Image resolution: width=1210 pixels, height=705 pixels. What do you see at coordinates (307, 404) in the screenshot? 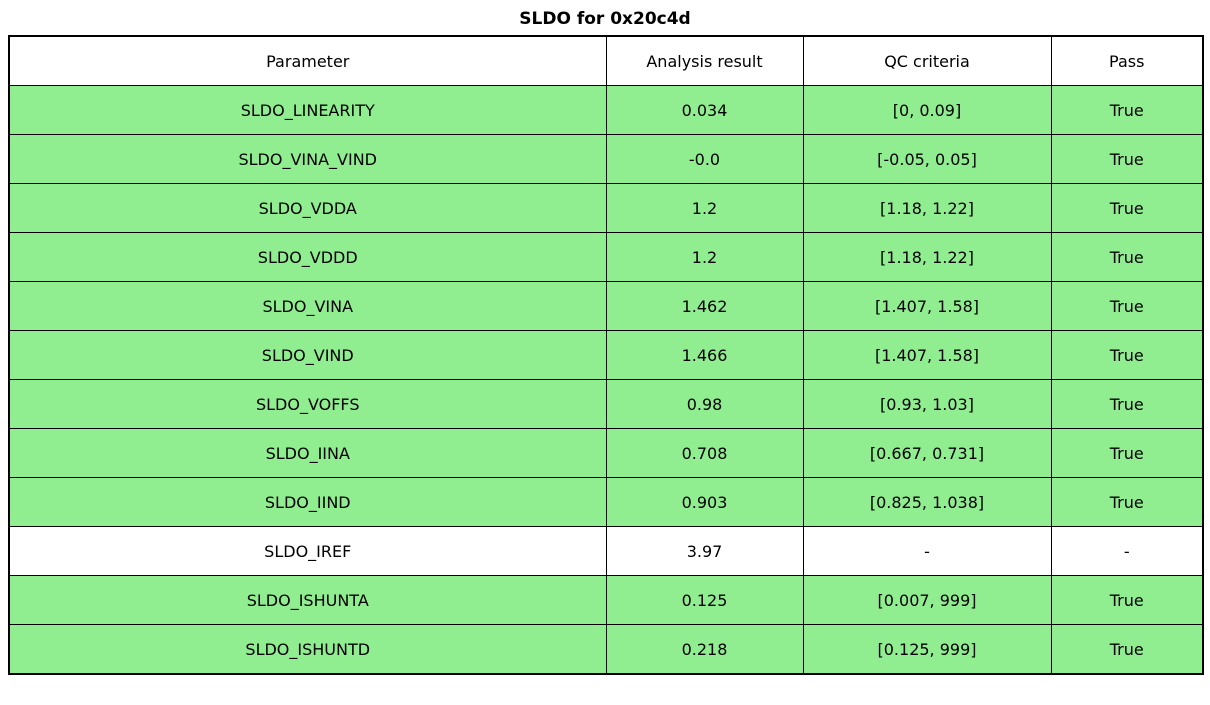
I see `parameter-cell: SLDO_VOFFS` at bounding box center [307, 404].